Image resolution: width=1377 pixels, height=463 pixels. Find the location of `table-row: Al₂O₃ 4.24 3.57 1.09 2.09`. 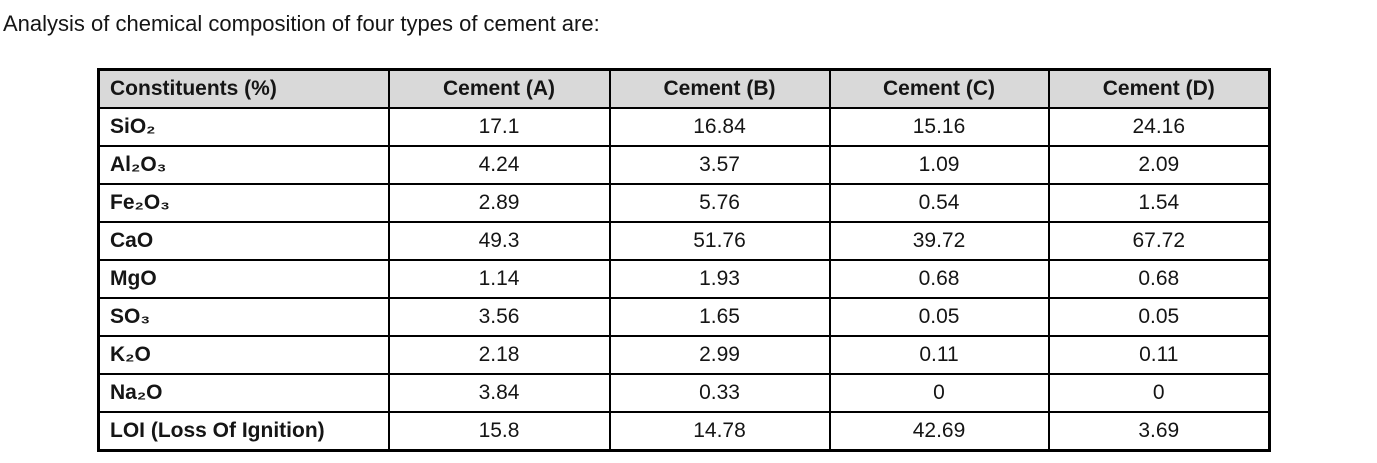

table-row: Al₂O₃ 4.24 3.57 1.09 2.09 is located at coordinates (684, 165).